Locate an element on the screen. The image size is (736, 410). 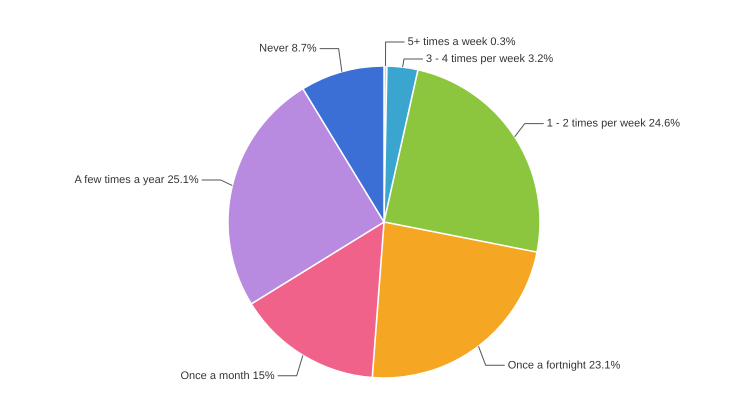
slice-label: A few times a year is located at coordinates (119, 180).